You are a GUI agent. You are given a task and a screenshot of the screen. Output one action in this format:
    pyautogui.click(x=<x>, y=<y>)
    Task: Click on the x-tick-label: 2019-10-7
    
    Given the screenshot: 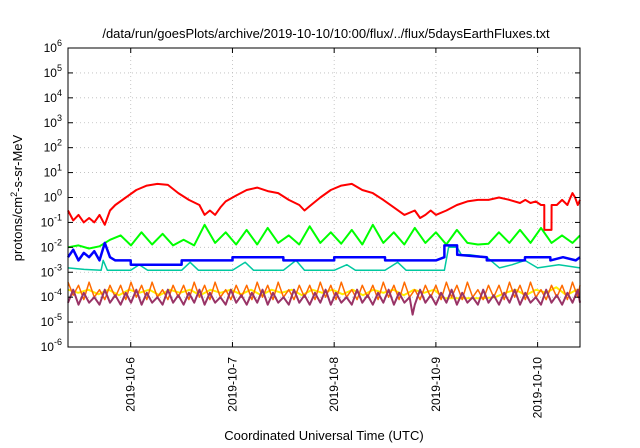 What is the action you would take?
    pyautogui.click(x=232, y=384)
    